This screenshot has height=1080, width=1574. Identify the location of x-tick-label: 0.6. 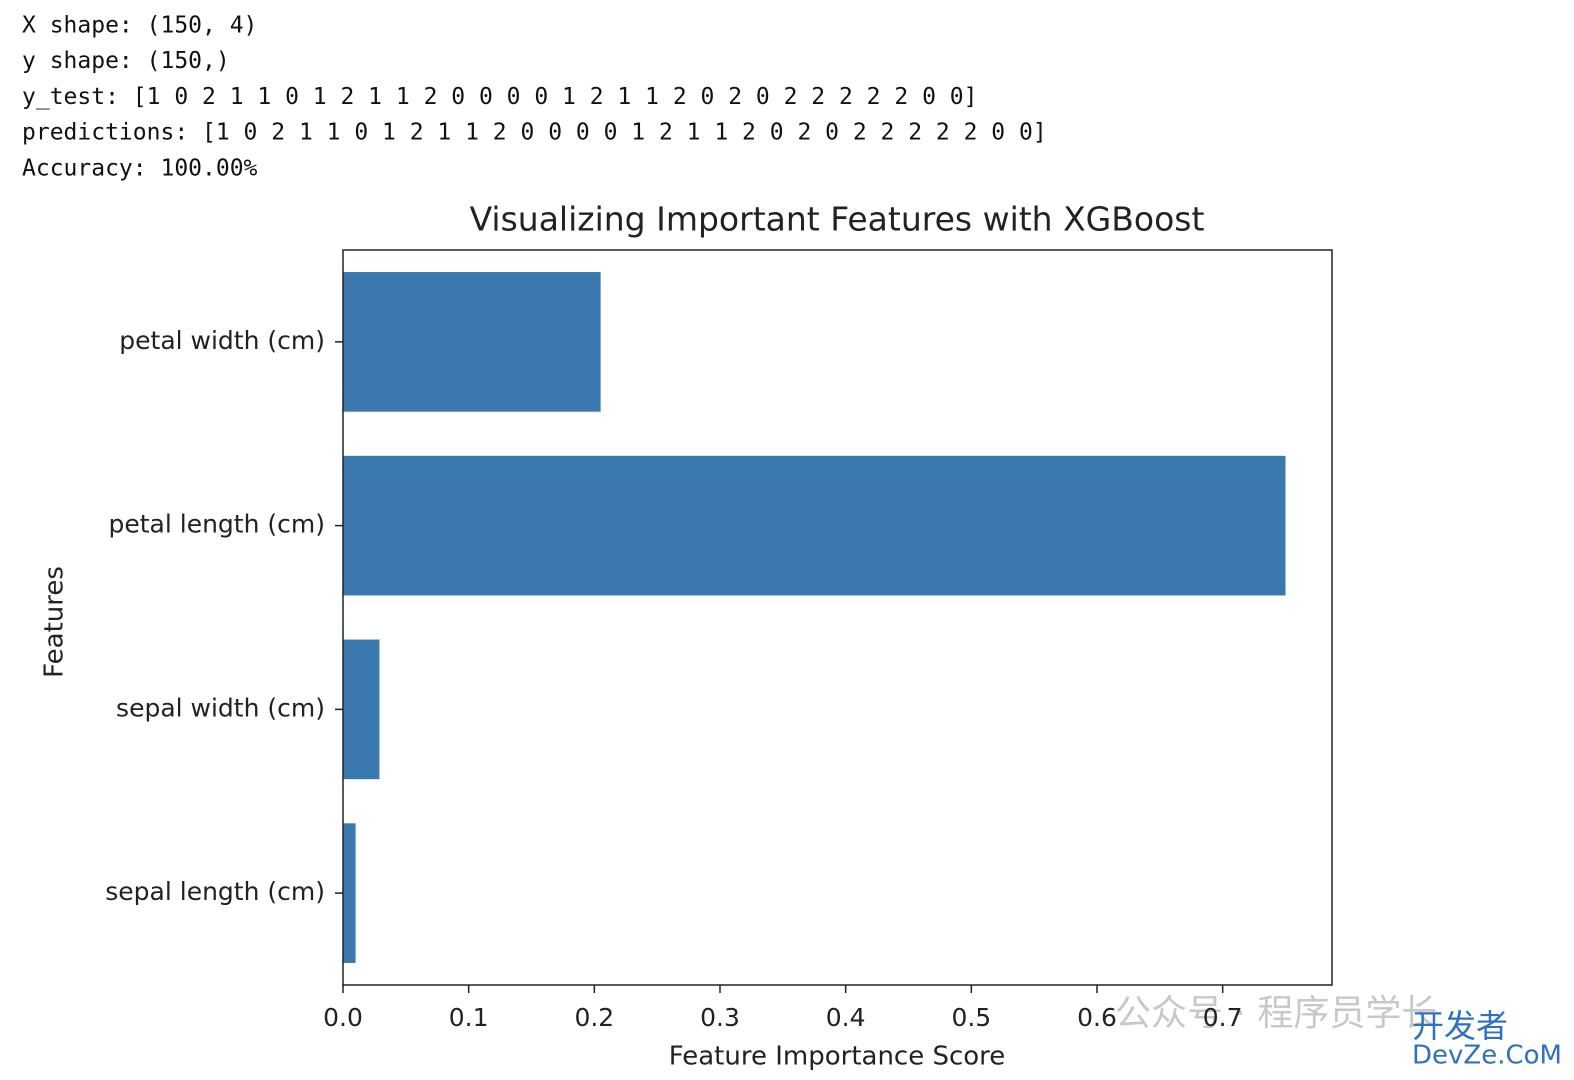
(1097, 1017).